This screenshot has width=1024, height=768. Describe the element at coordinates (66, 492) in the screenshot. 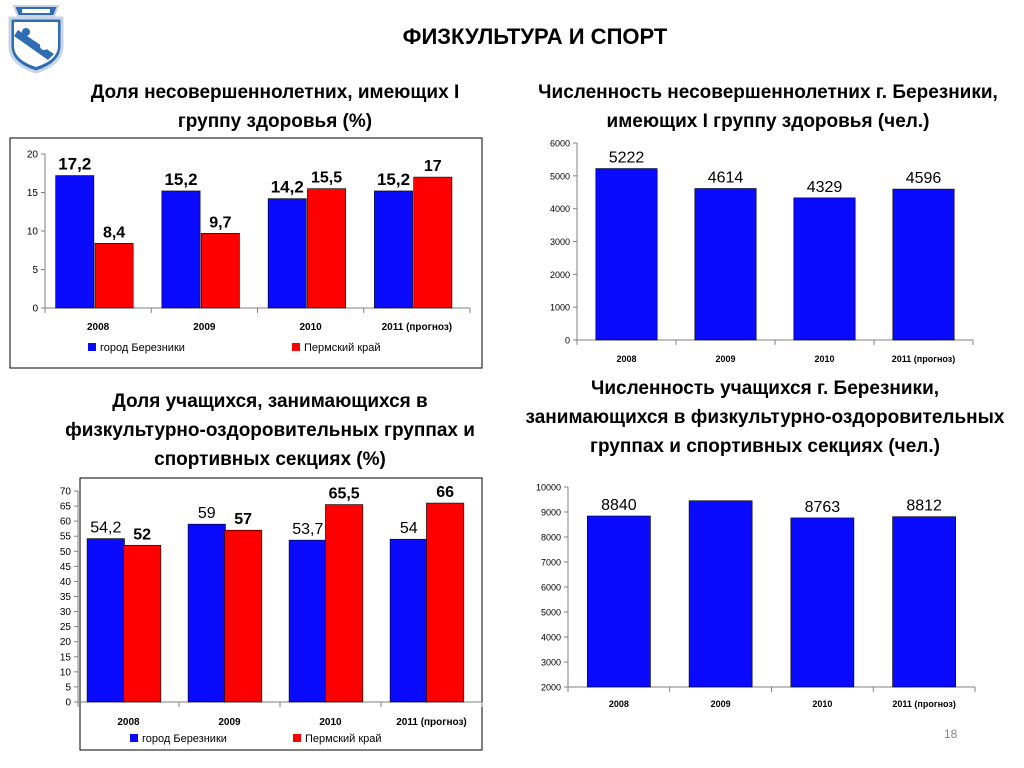

I see `y-tick-label: 70` at that location.